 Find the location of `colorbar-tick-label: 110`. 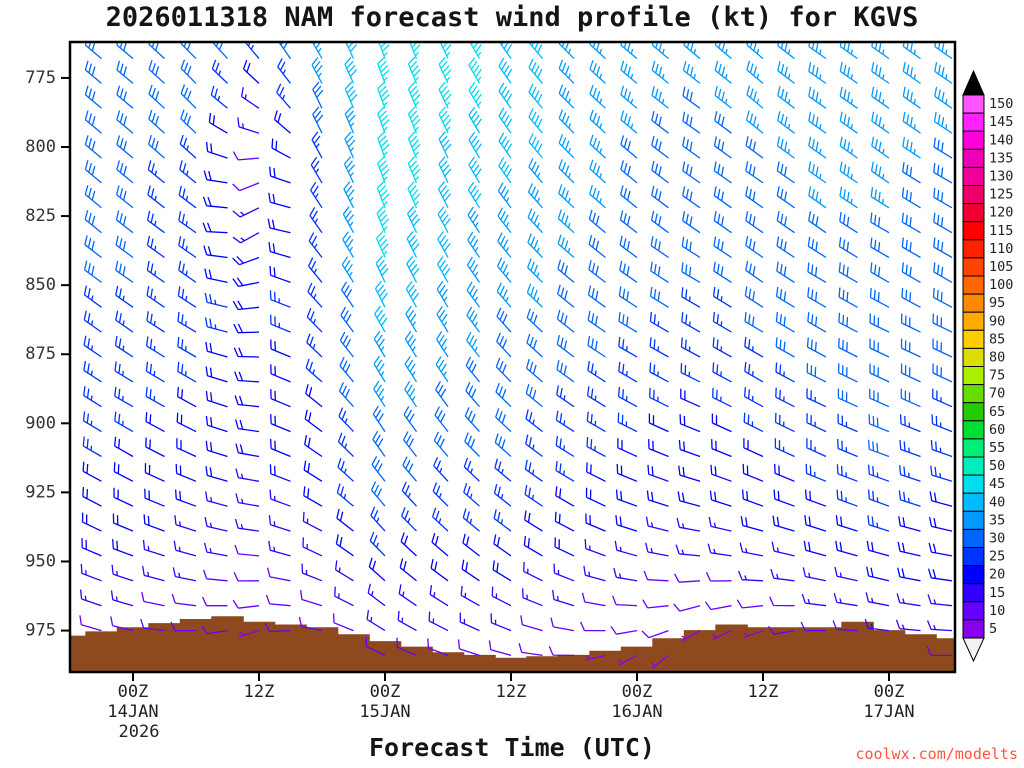

colorbar-tick-label: 110 is located at coordinates (1001, 249).